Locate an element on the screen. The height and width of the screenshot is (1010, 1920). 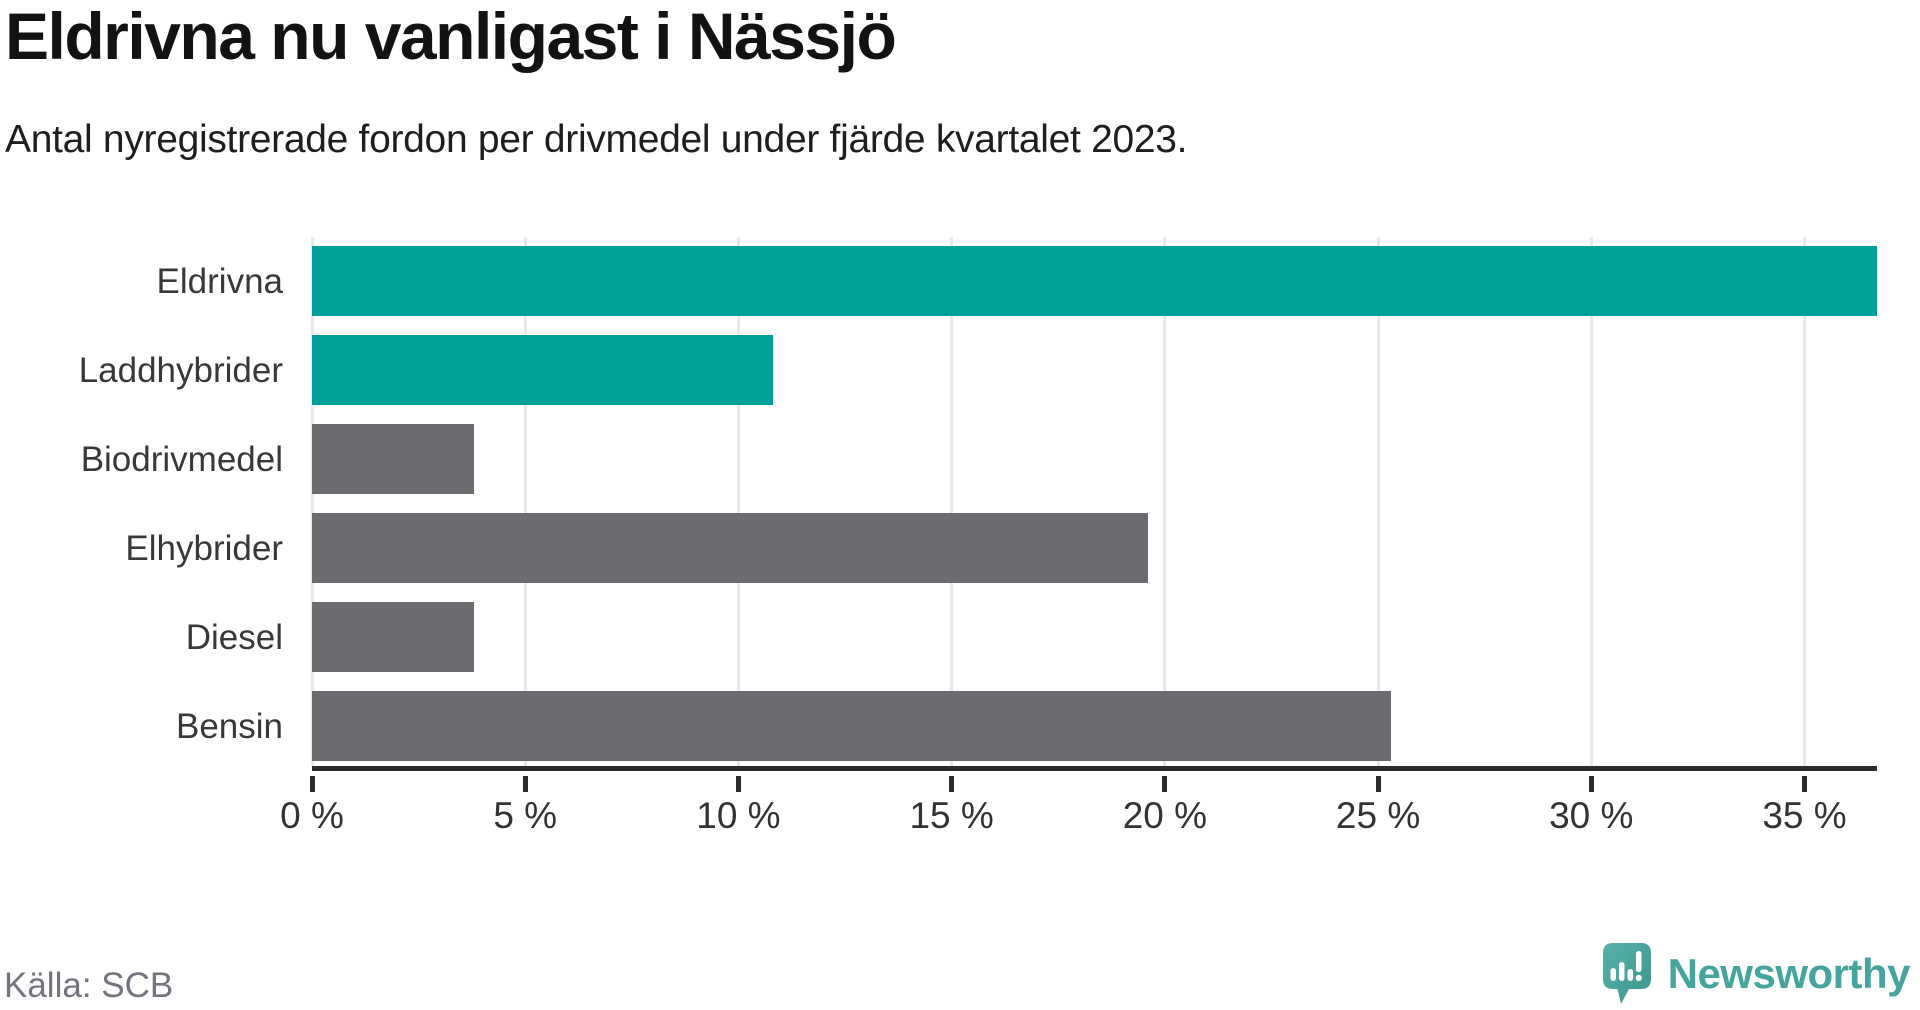
x-tick-label-30: 30 % is located at coordinates (1591, 815).